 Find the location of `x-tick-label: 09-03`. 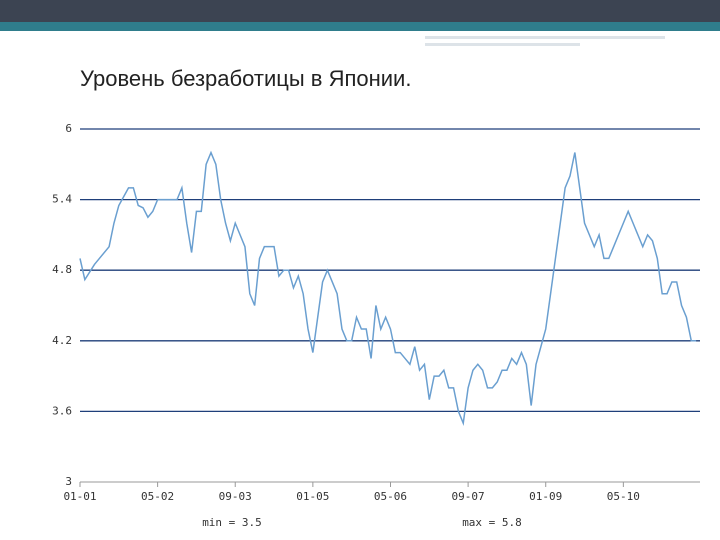

x-tick-label: 09-03 is located at coordinates (235, 496).